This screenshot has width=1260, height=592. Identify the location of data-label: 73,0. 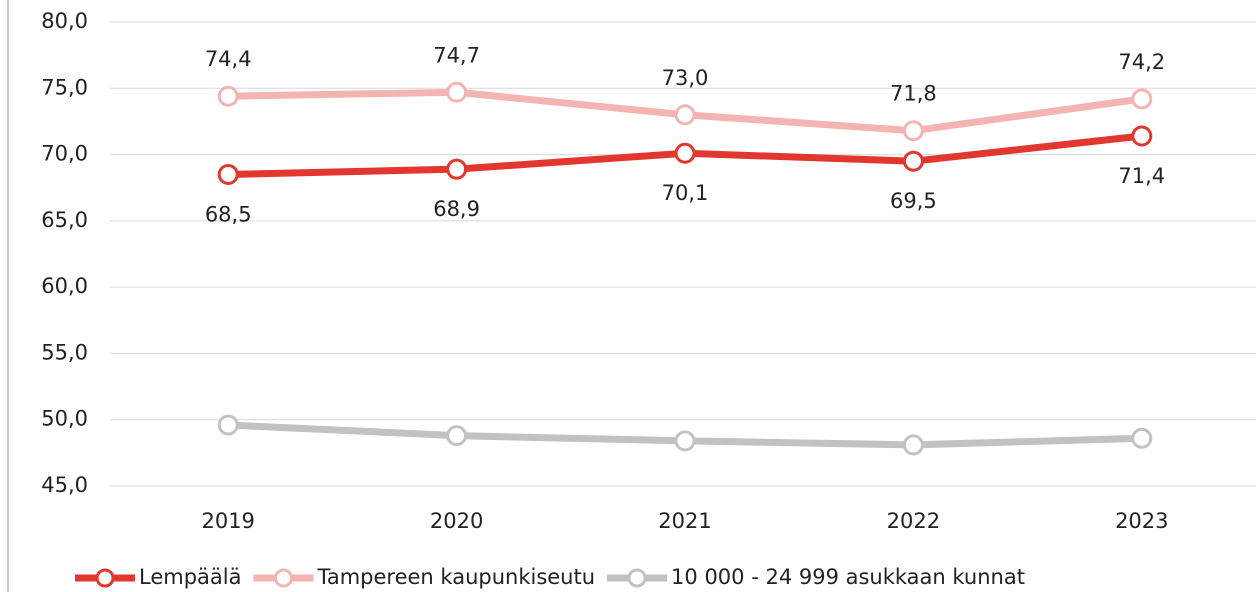
(685, 78).